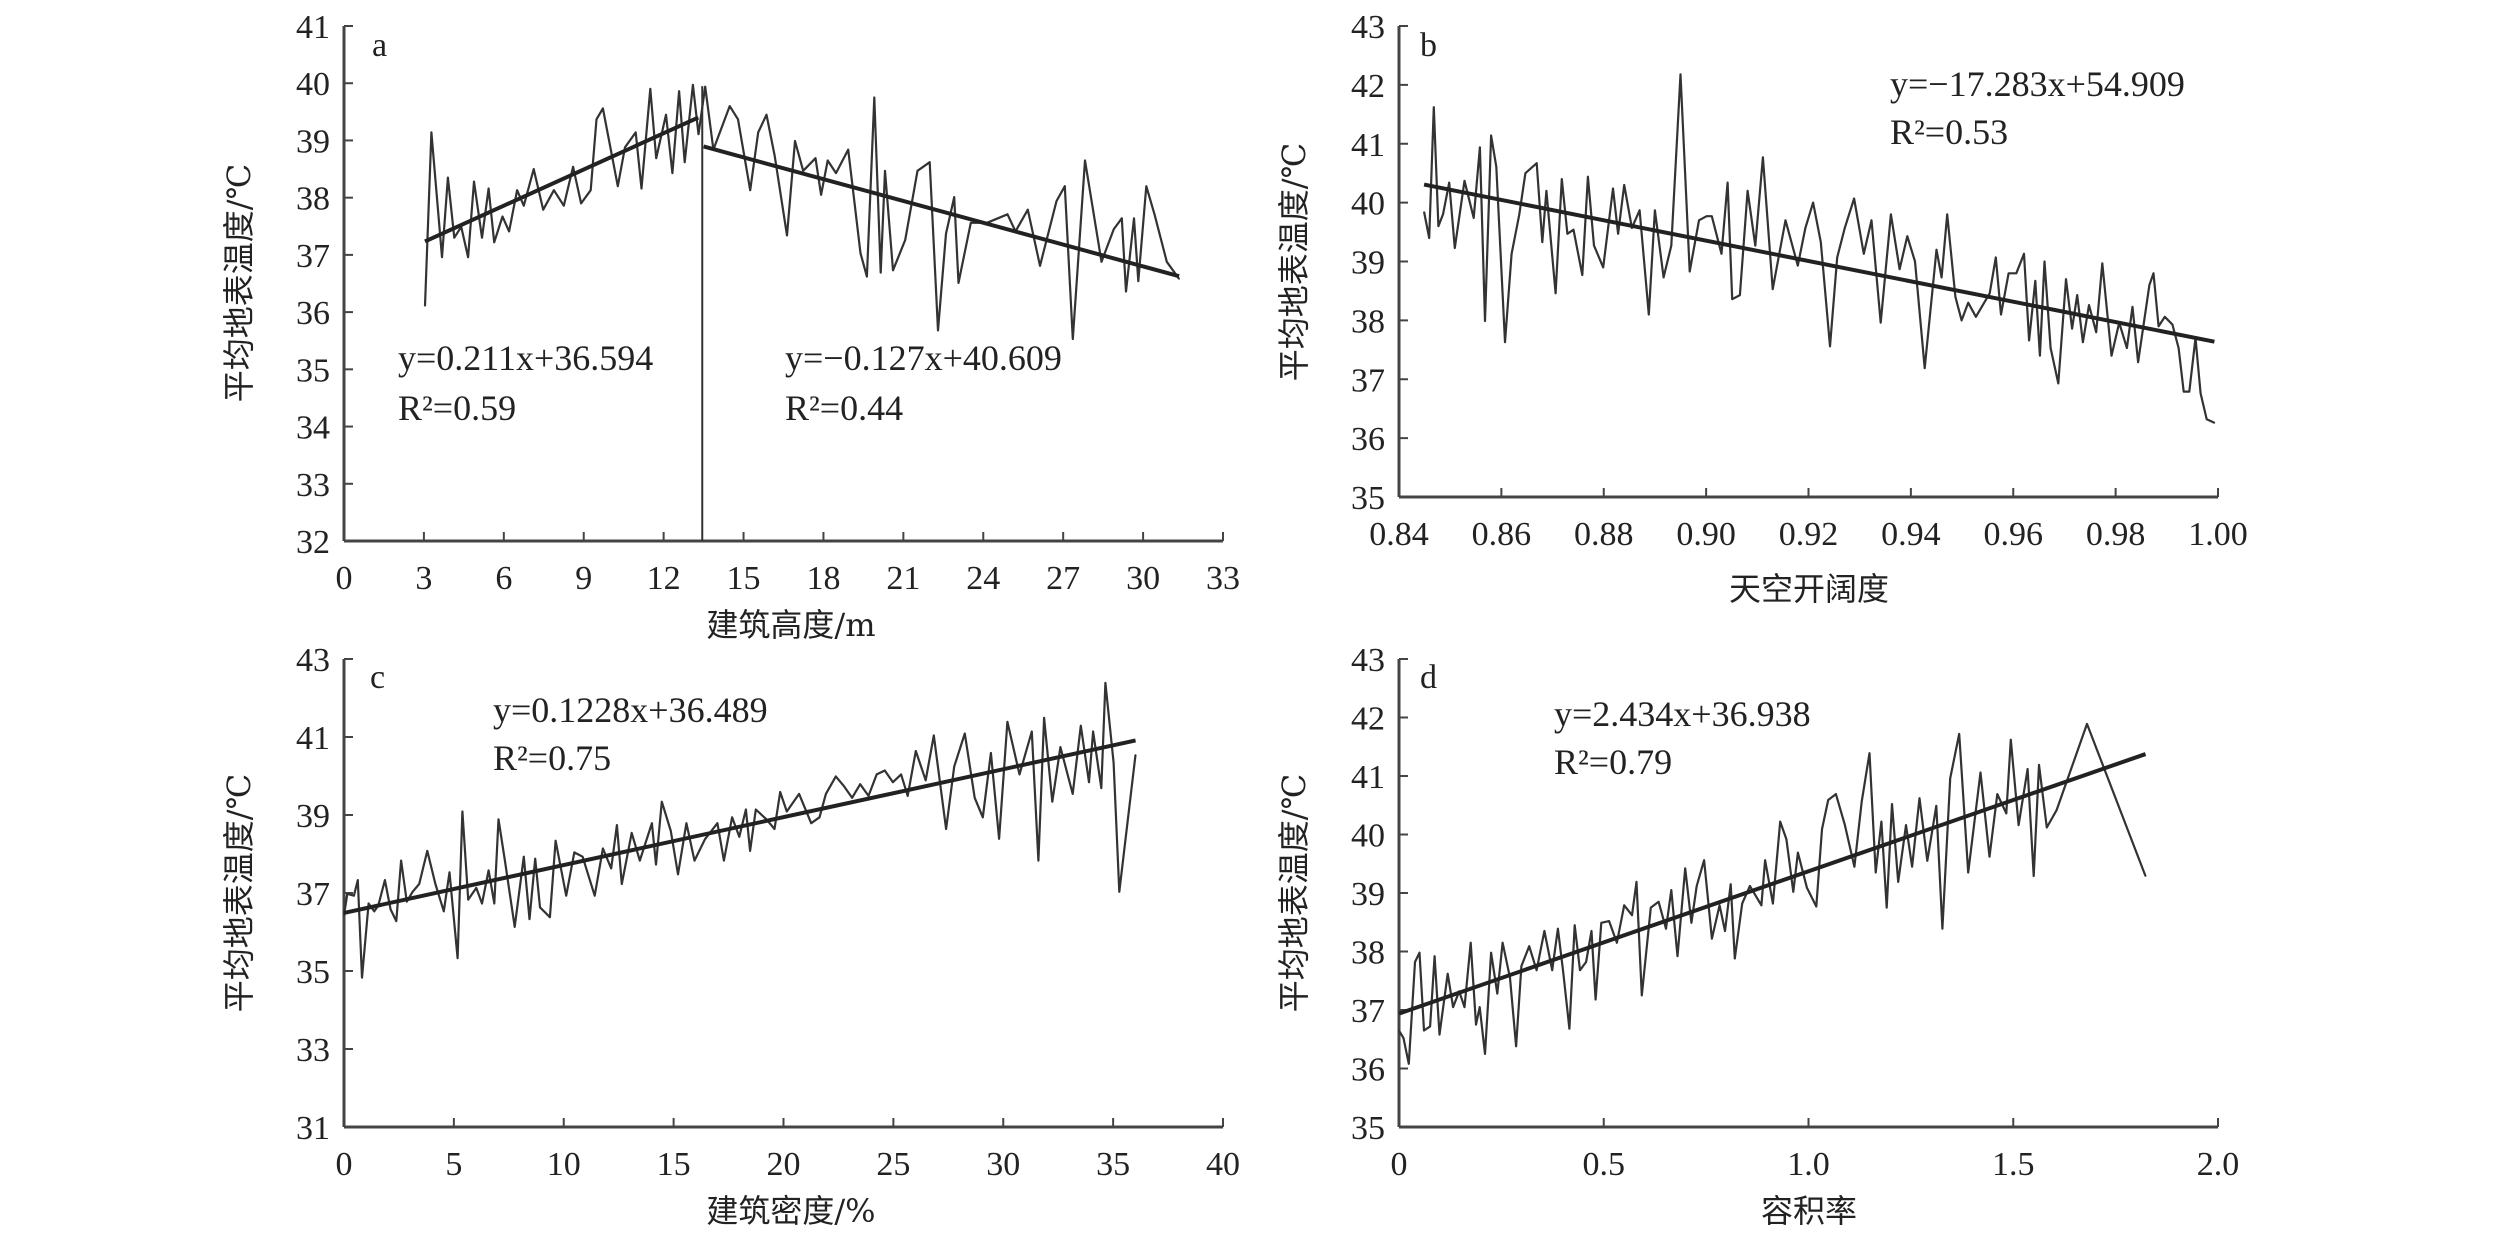 This screenshot has width=2520, height=1239. Describe the element at coordinates (2014, 534) in the screenshot. I see `x-tick-label: 0.96` at that location.